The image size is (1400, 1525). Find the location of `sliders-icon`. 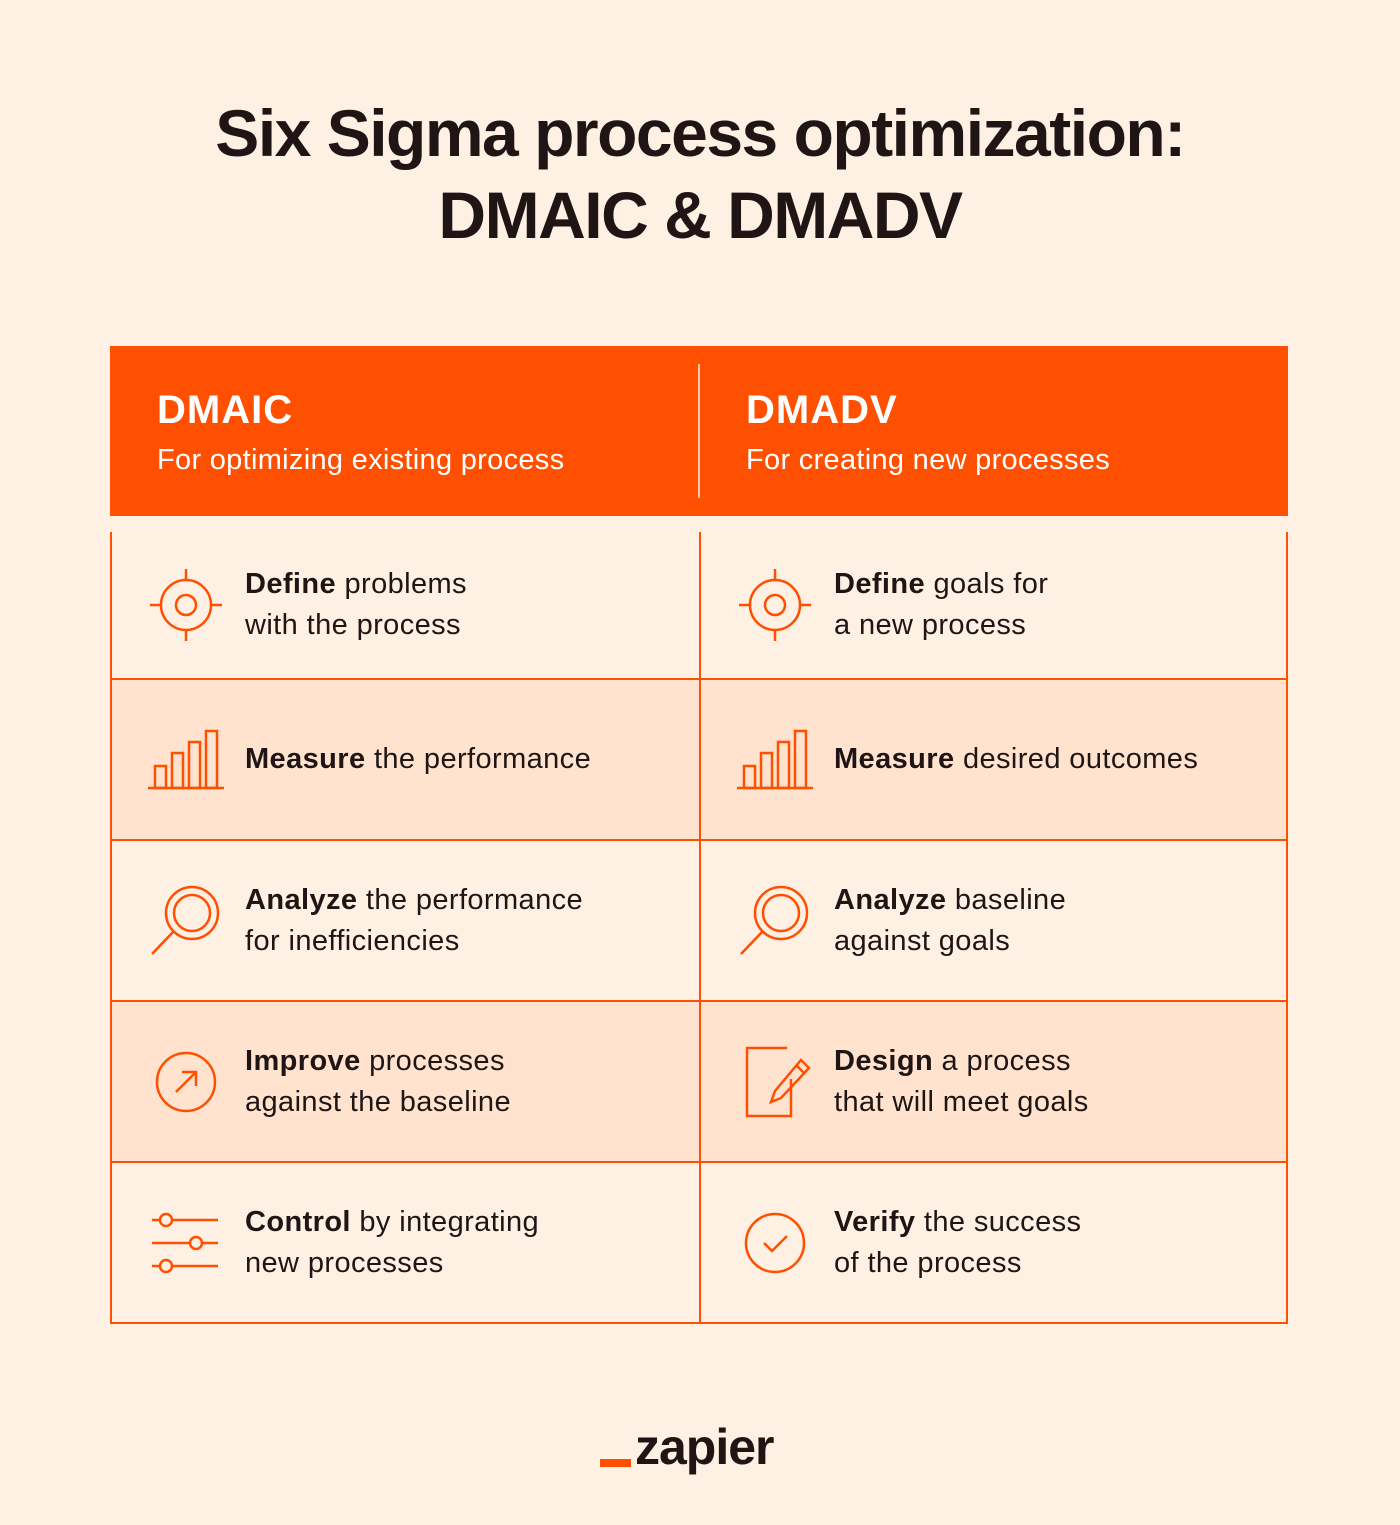

sliders-icon is located at coordinates (186, 1243).